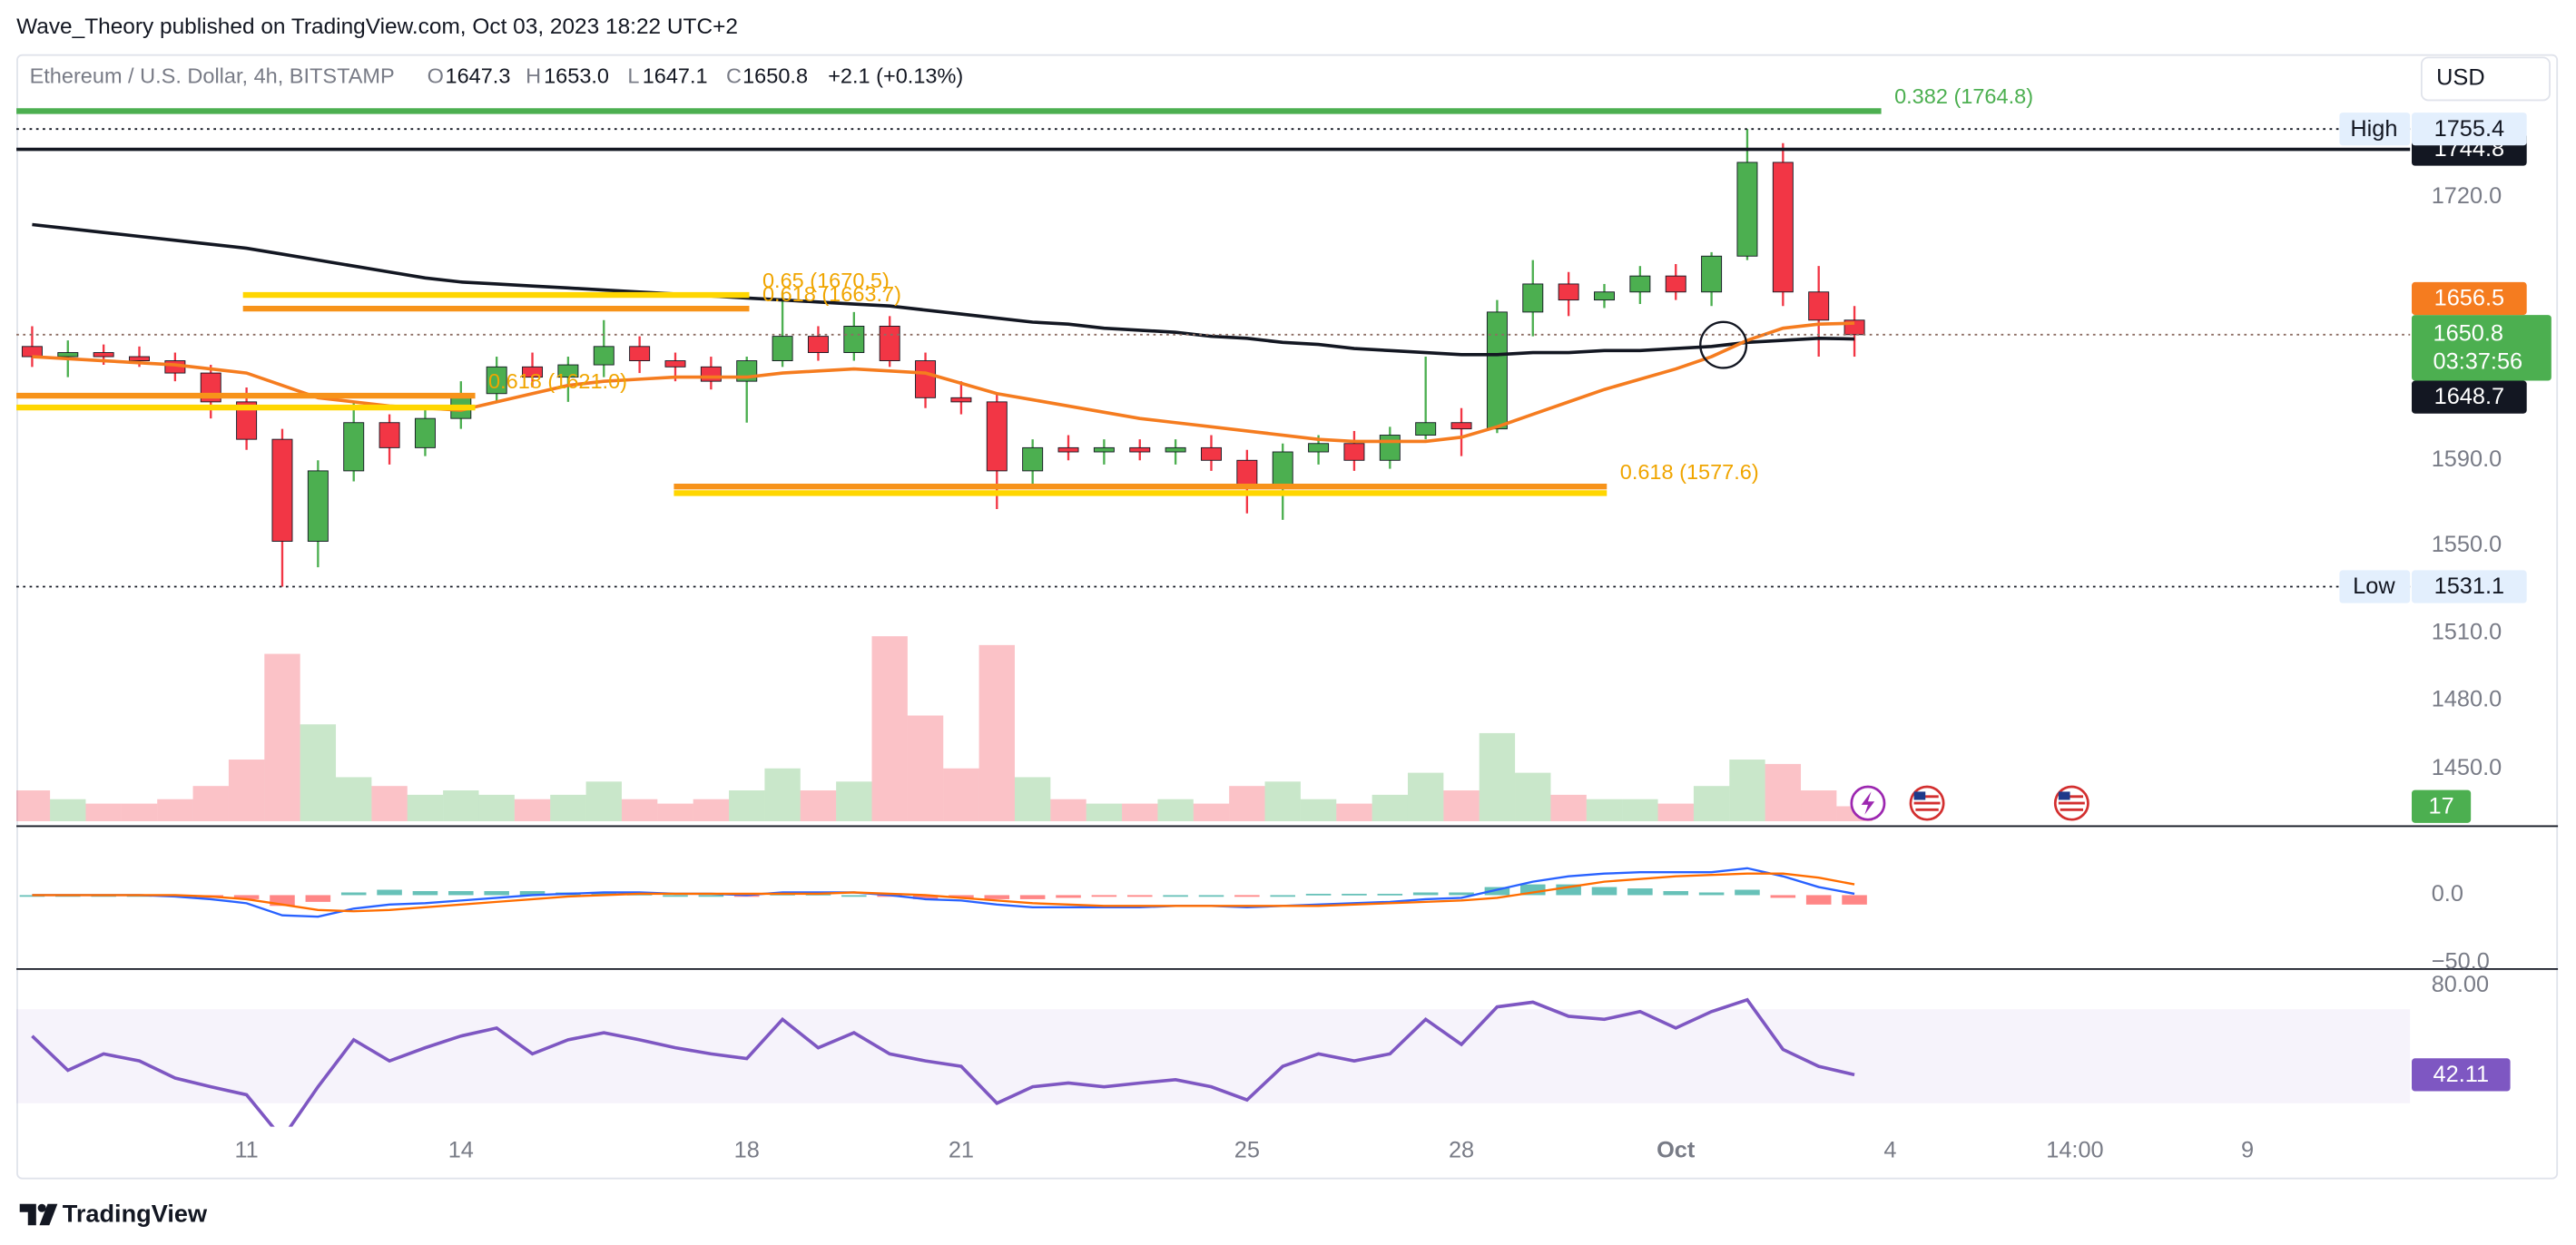  I want to click on price-tag-name: High, so click(2373, 129).